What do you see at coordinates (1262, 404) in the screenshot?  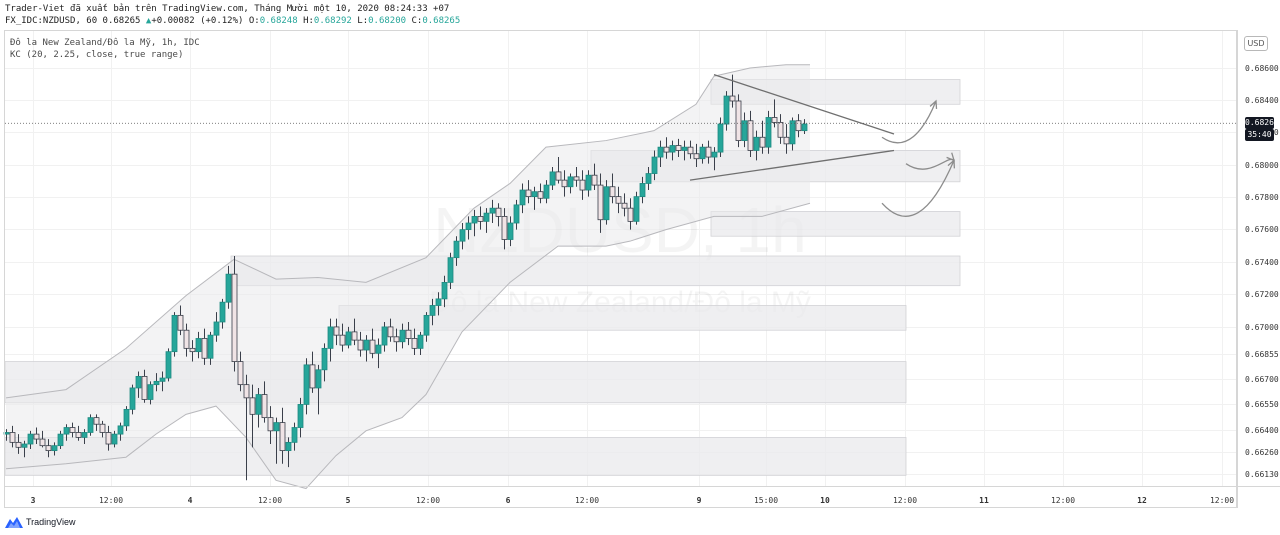 I see `price-tick-label: 0.66550` at bounding box center [1262, 404].